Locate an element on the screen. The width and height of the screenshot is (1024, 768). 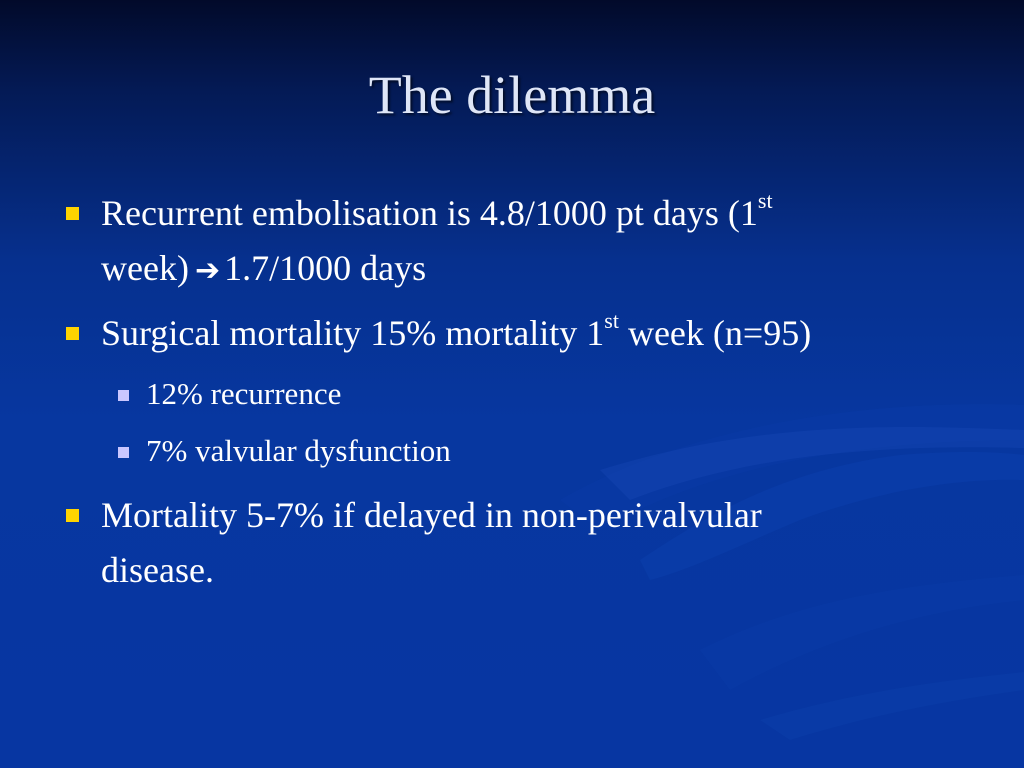
right-arrow-icon: ➔ is located at coordinates (207, 270).